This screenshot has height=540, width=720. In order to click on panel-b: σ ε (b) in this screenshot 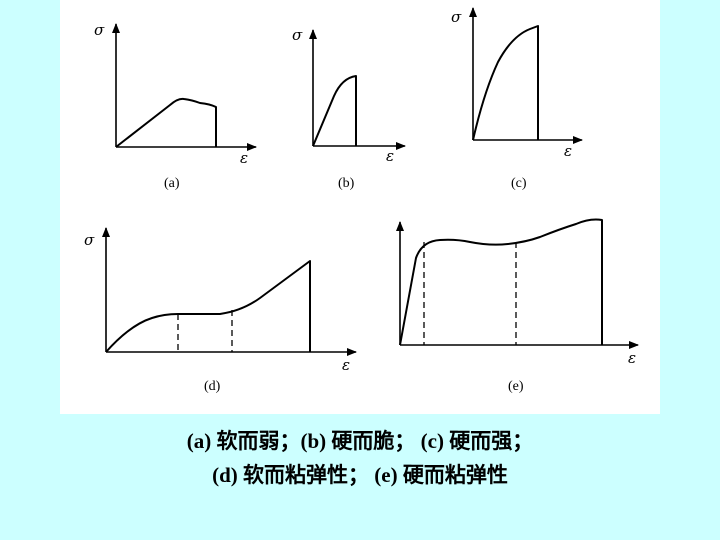, I will do `click(349, 108)`.